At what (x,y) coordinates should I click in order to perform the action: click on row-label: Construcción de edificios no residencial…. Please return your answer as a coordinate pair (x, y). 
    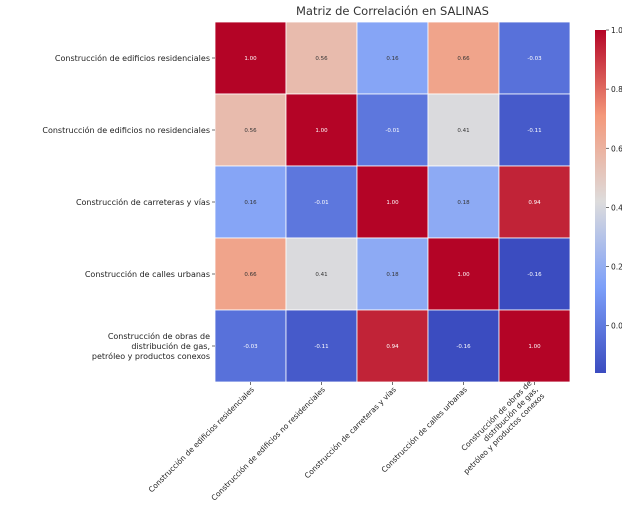
    Looking at the image, I should click on (126, 130).